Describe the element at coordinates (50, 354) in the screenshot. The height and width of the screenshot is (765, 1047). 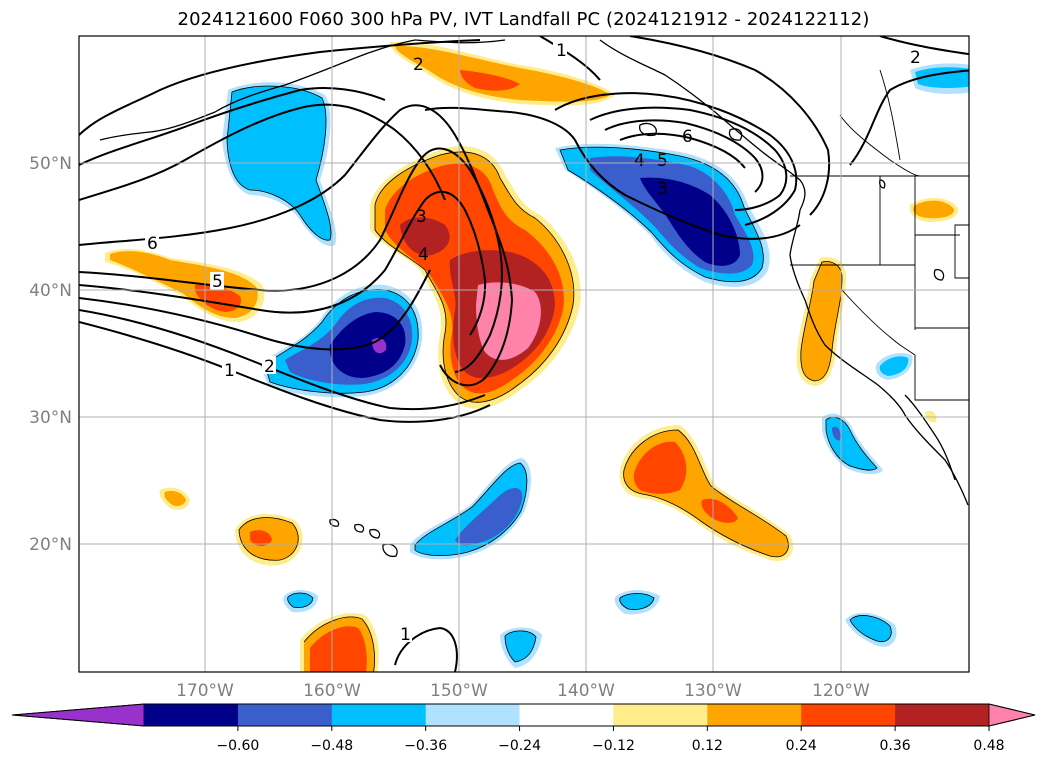
I see `latitude-labels: 50°N 40°N 30°N 20°N` at that location.